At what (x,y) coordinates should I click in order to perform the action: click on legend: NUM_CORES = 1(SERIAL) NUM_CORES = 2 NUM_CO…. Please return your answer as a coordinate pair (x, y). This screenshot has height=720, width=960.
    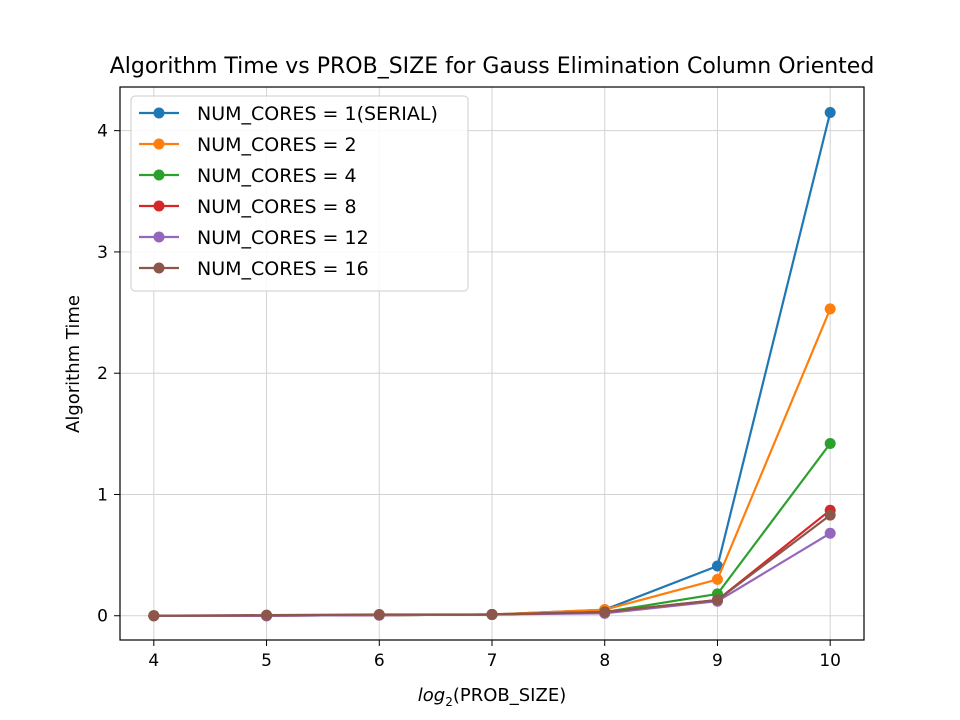
    Looking at the image, I should click on (299, 193).